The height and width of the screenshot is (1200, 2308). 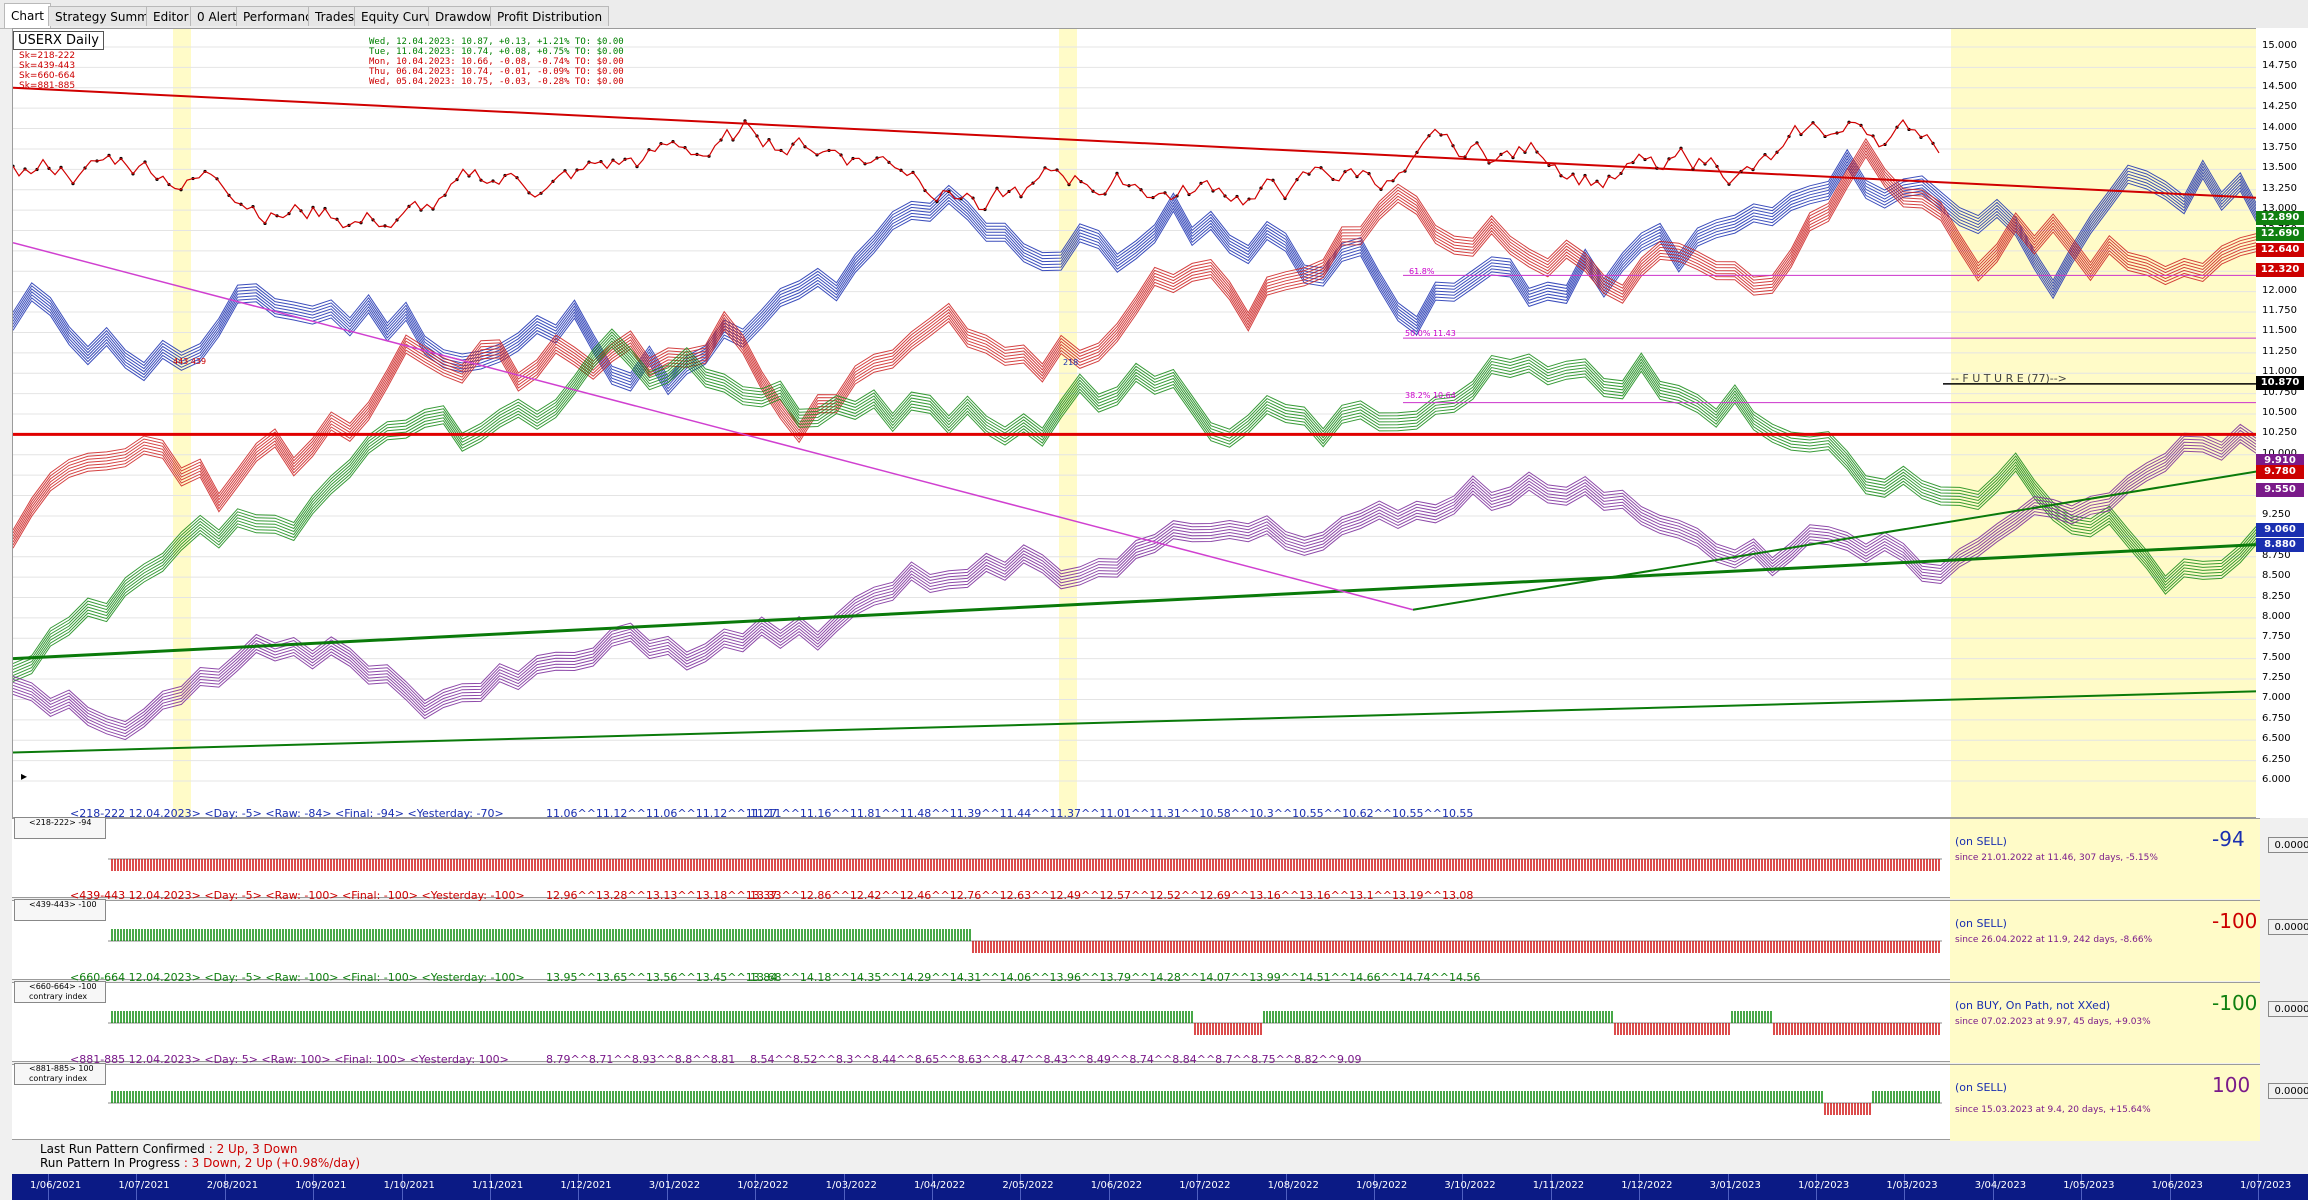 What do you see at coordinates (61, 1068) in the screenshot?
I see `panel-label: <881-885> 100` at bounding box center [61, 1068].